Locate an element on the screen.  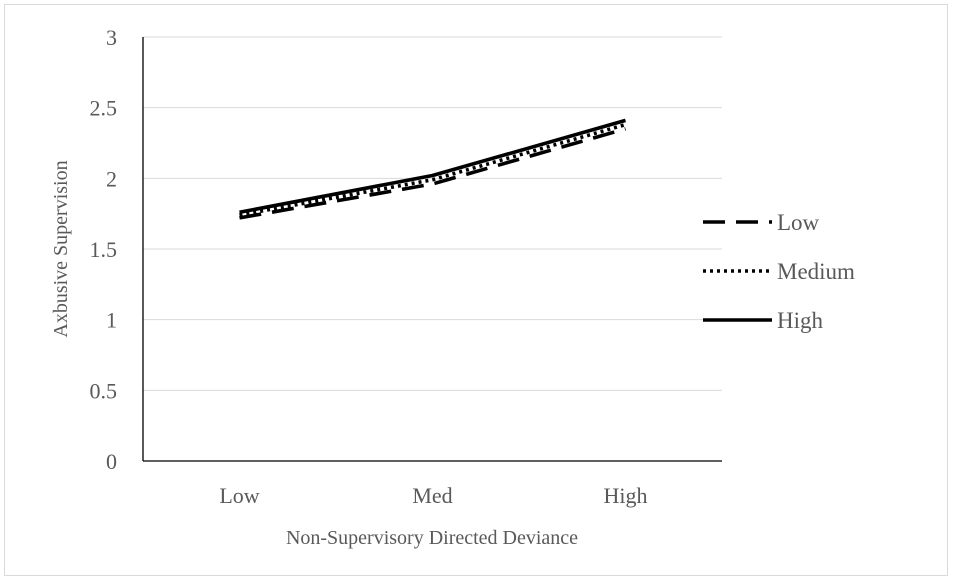
series-line-high is located at coordinates (432, 166).